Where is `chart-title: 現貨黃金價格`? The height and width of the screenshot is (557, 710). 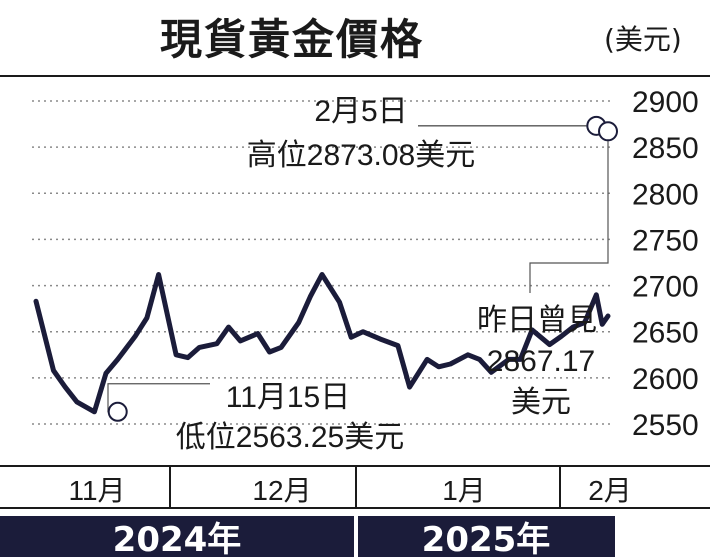
chart-title: 現貨黃金價格 is located at coordinates (292, 39).